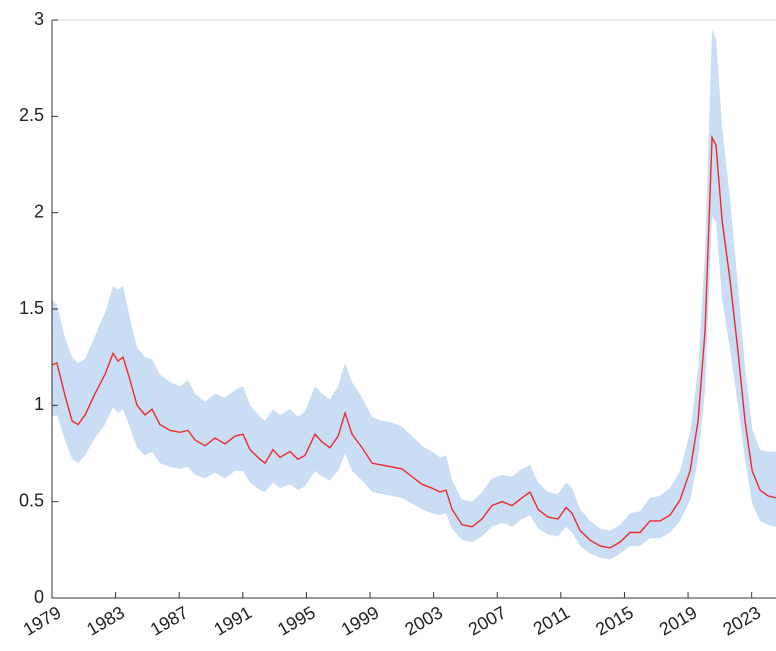 The width and height of the screenshot is (776, 651). Describe the element at coordinates (552, 620) in the screenshot. I see `x-tick-label: 2011` at that location.